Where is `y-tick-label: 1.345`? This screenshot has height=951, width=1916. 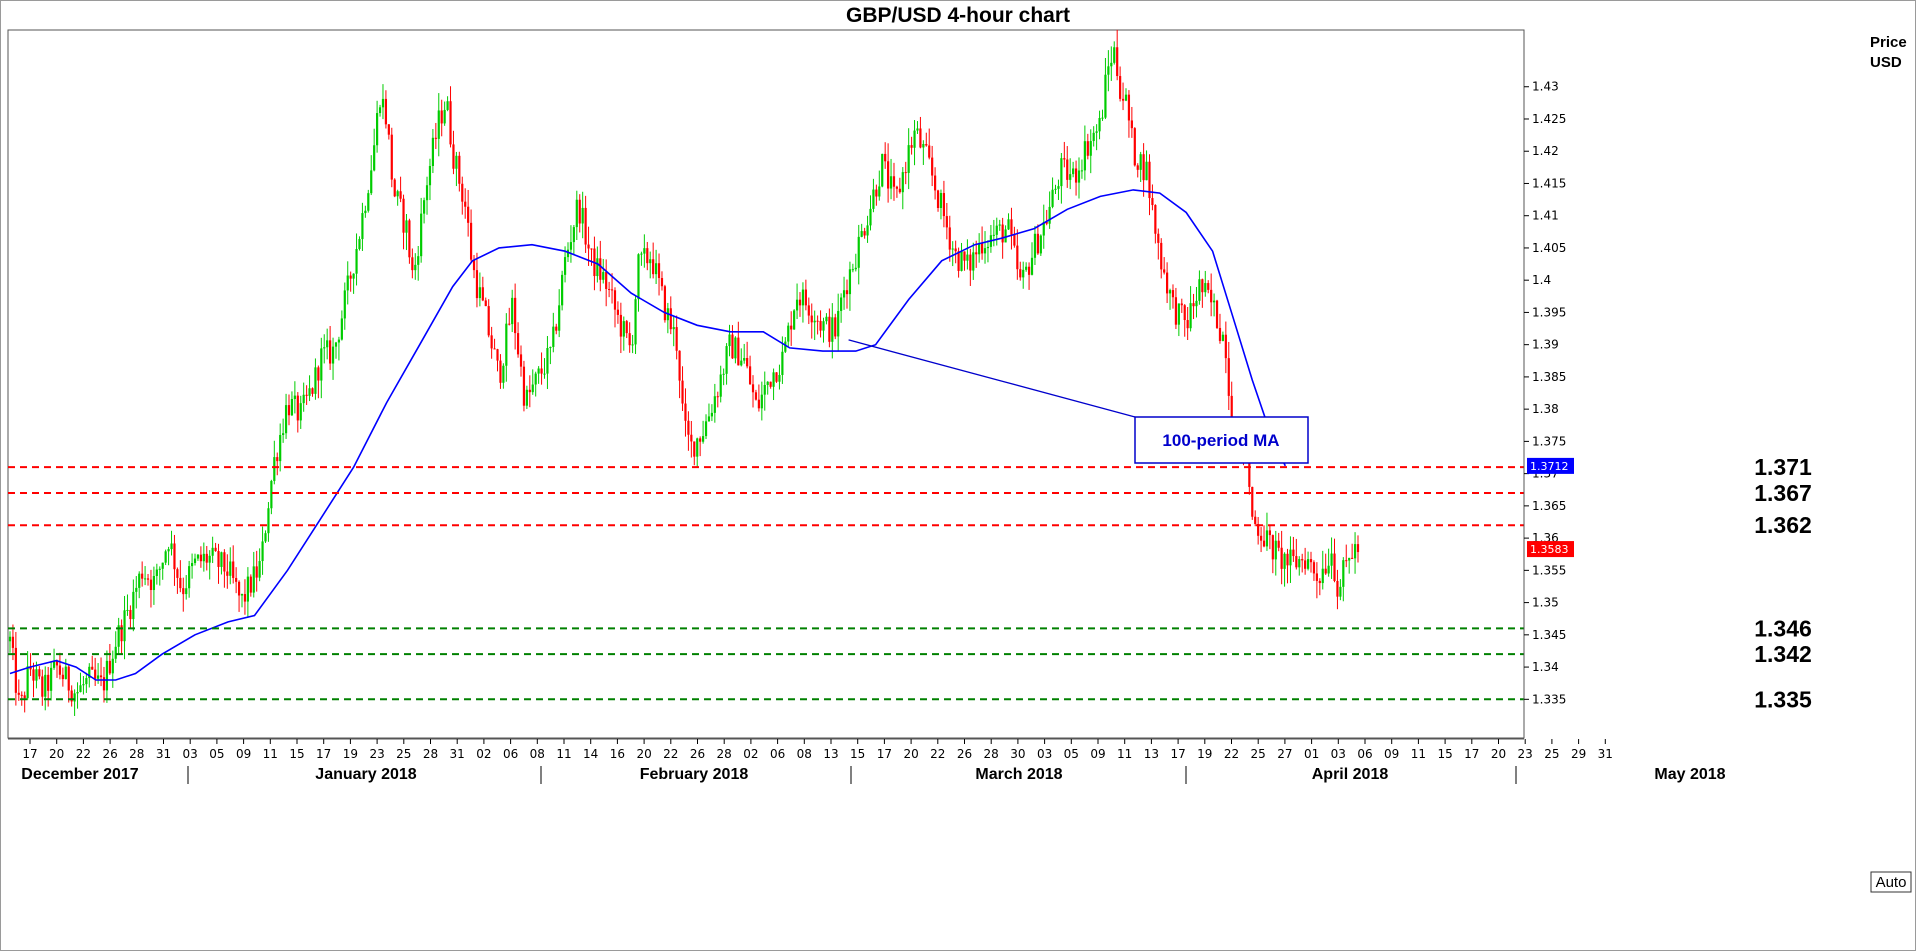
y-tick-label: 1.345 is located at coordinates (1549, 635).